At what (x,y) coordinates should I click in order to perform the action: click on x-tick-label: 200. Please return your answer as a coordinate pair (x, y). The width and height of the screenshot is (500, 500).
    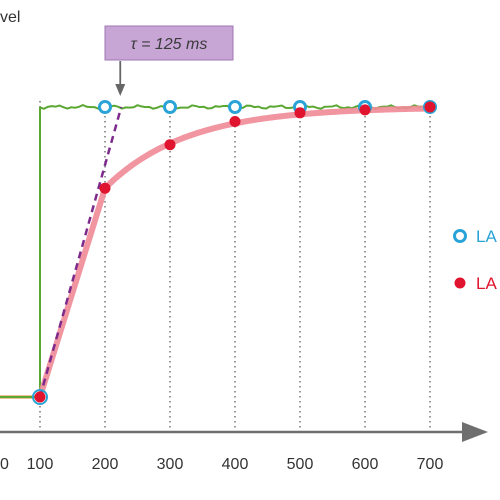
    Looking at the image, I should click on (105, 464).